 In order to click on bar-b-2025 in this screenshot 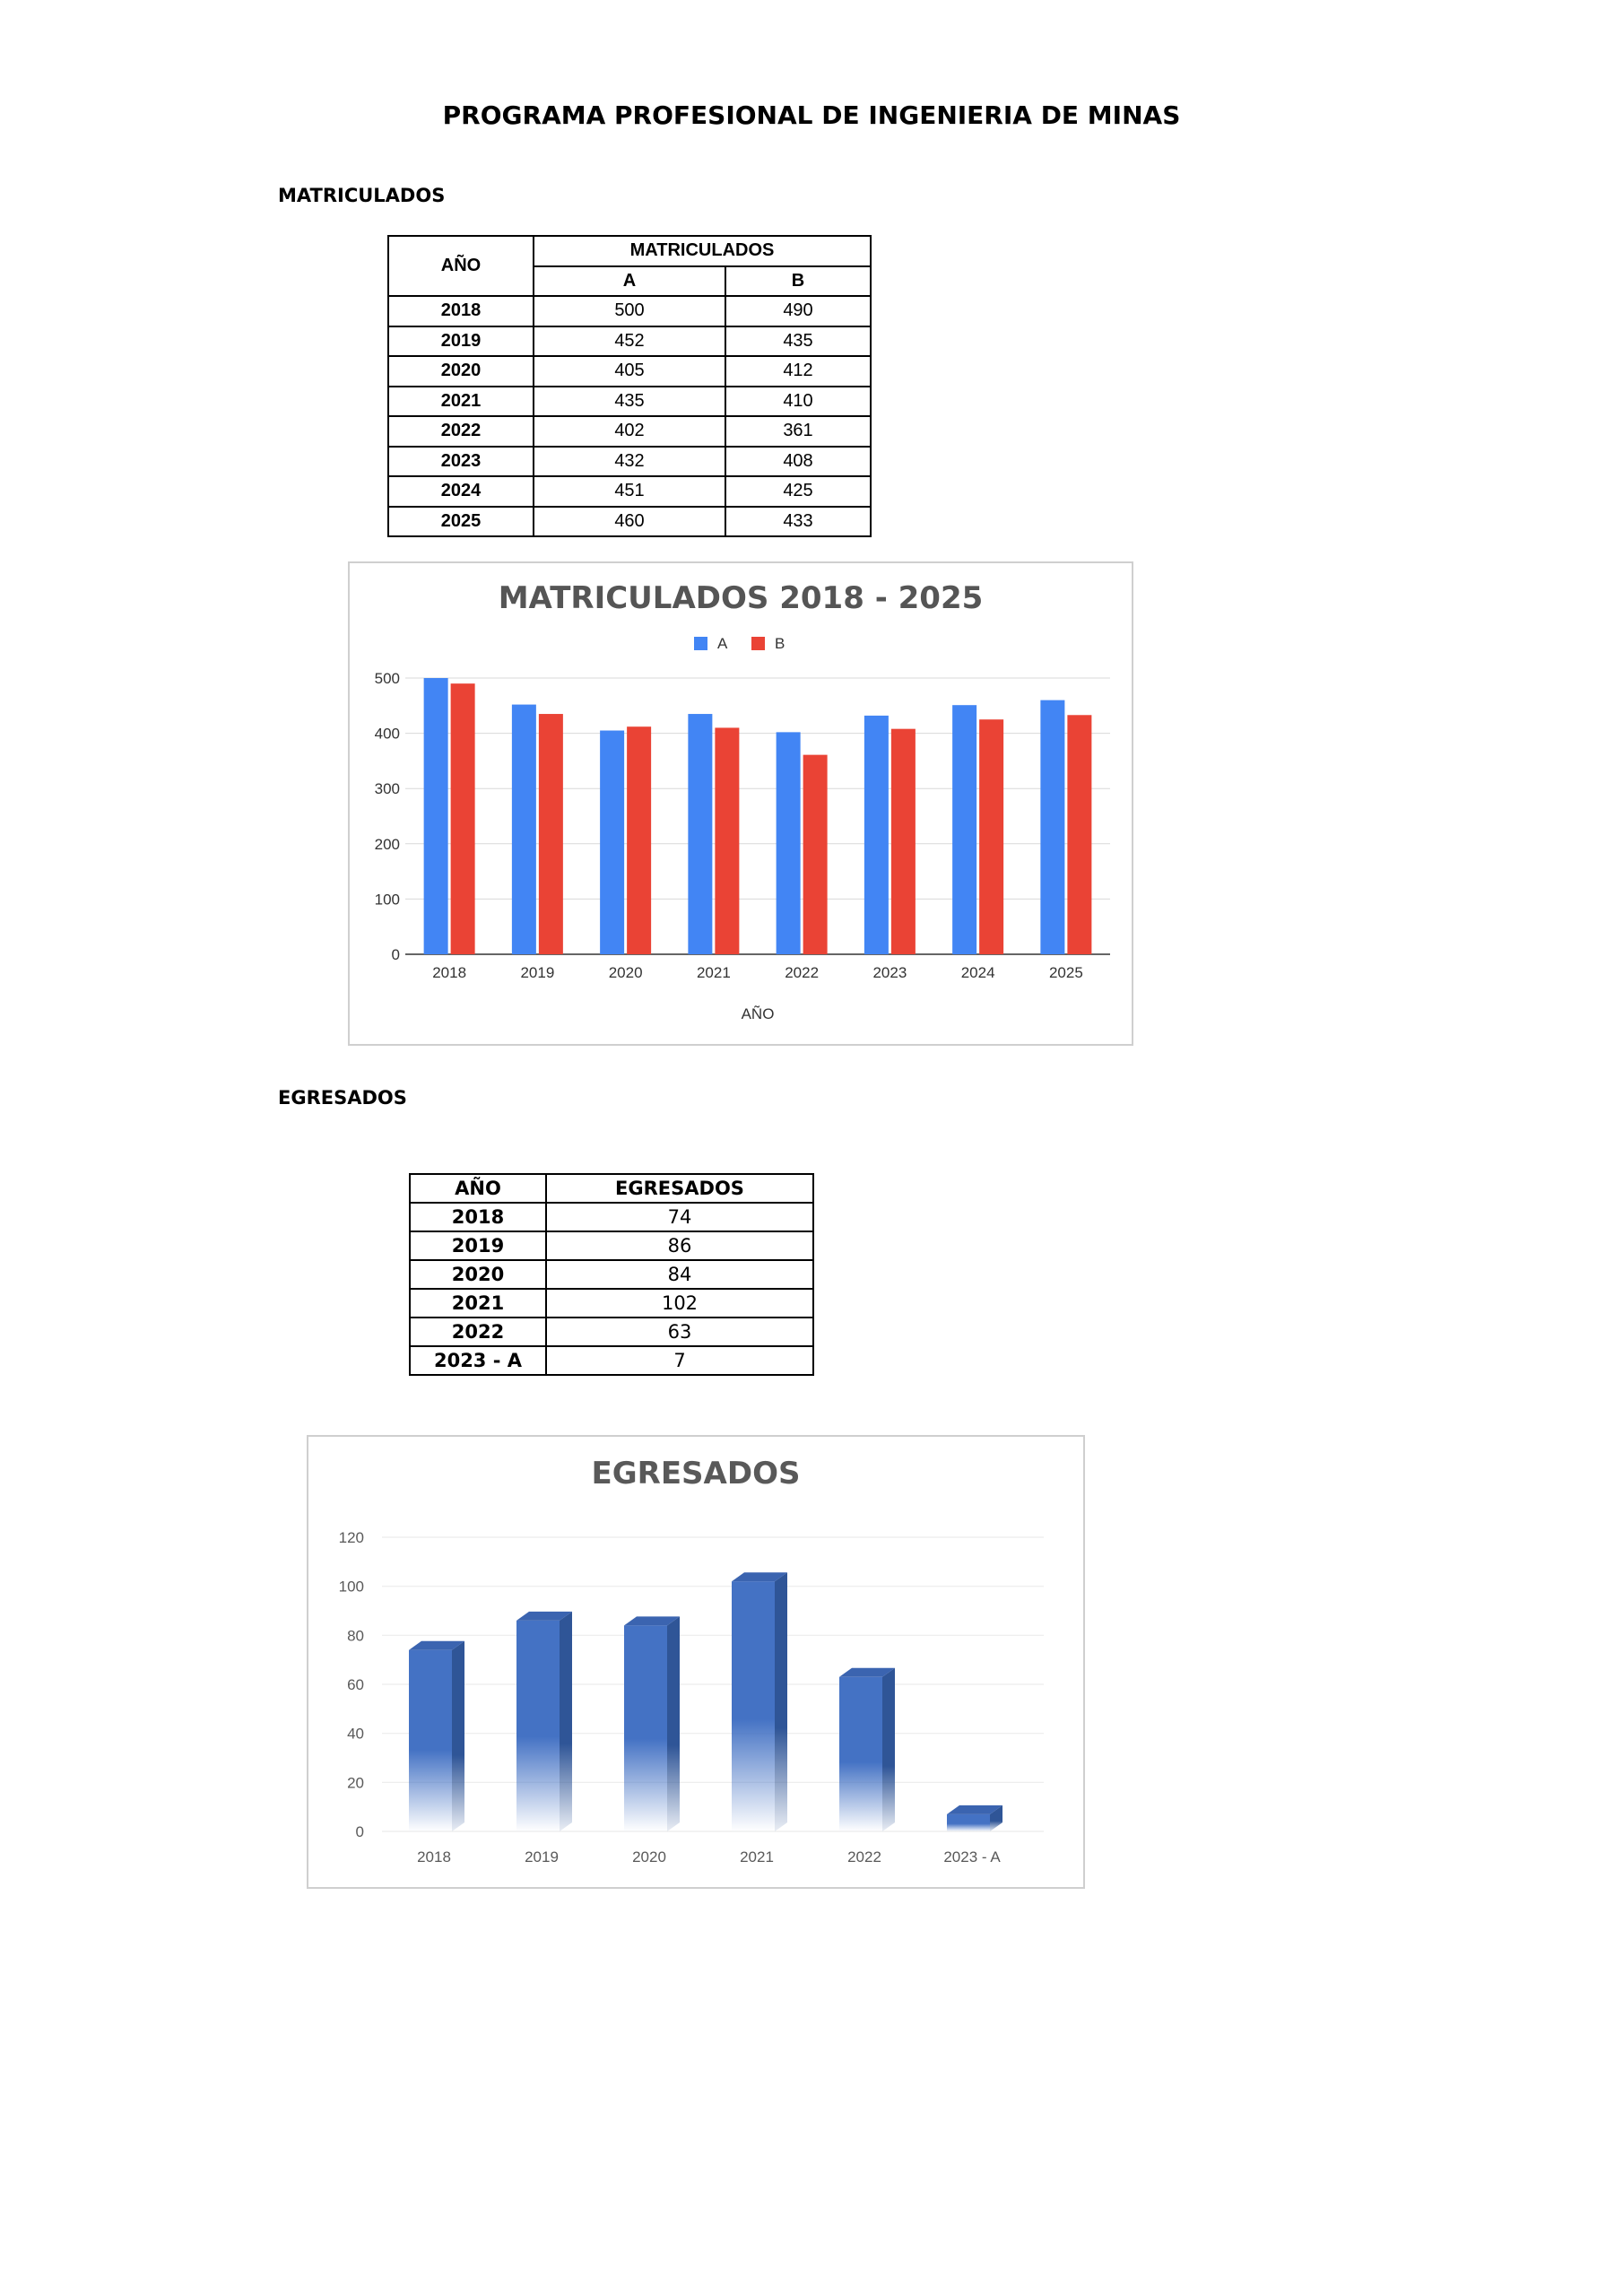, I will do `click(1079, 834)`.